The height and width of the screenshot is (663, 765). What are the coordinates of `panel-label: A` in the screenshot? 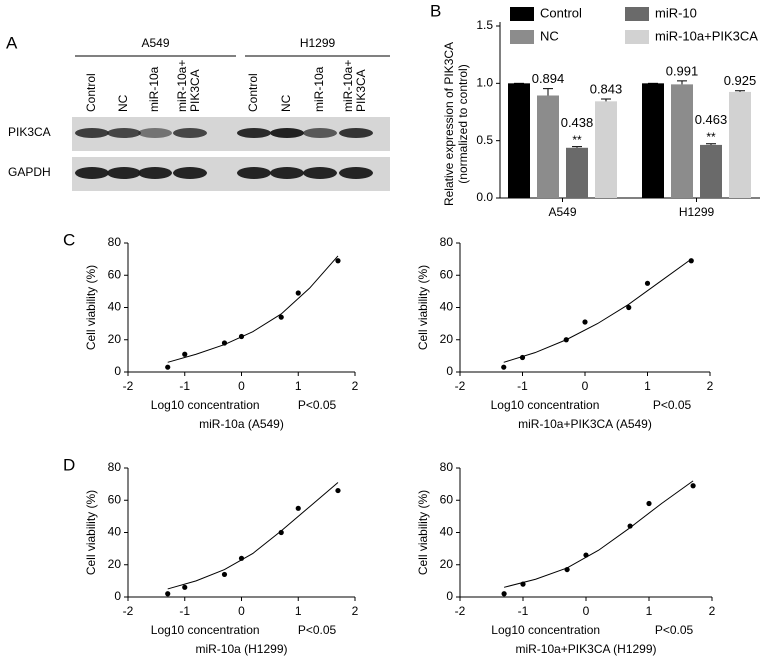 It's located at (12, 42).